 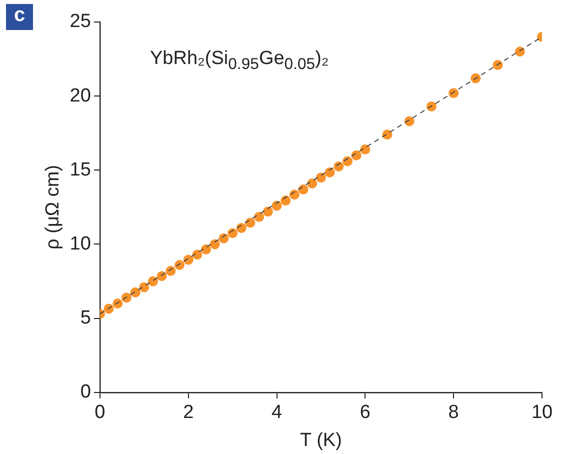 What do you see at coordinates (85, 392) in the screenshot?
I see `y-tick-label: 0` at bounding box center [85, 392].